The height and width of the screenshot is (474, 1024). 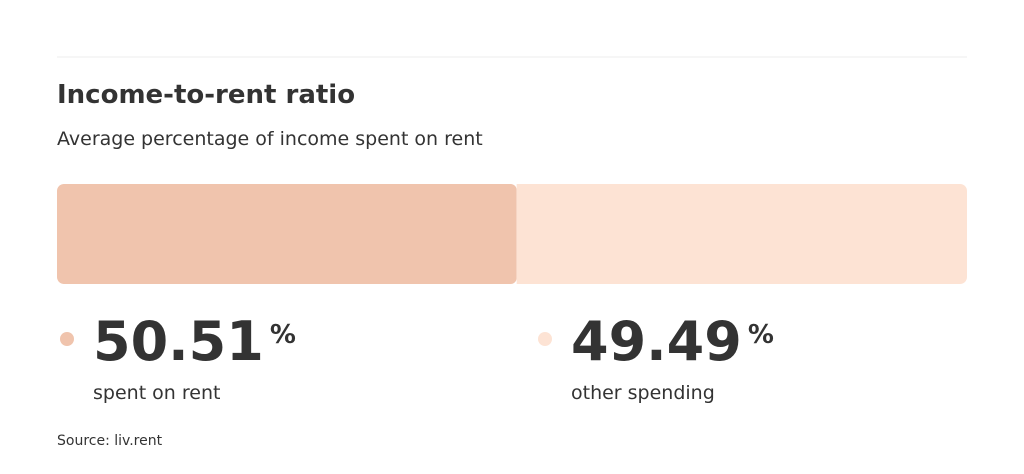 I want to click on value-label: 50.51, so click(x=178, y=341).